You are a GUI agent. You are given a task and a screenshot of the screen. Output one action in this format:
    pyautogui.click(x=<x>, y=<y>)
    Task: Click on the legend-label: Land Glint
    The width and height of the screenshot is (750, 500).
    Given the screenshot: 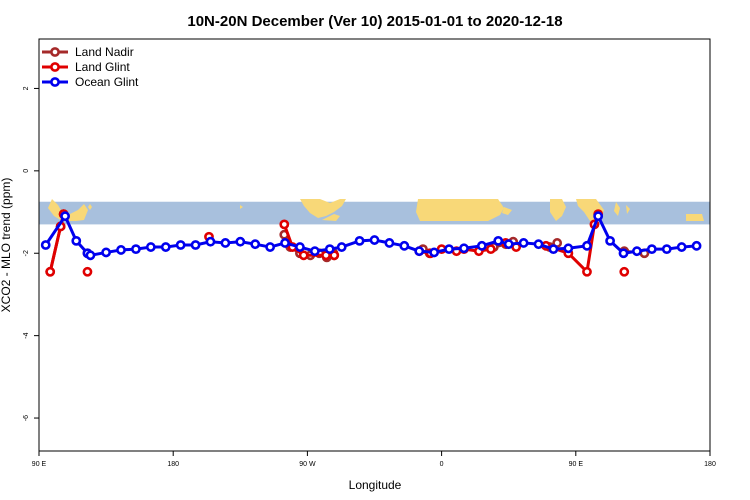 What is the action you would take?
    pyautogui.click(x=102, y=67)
    